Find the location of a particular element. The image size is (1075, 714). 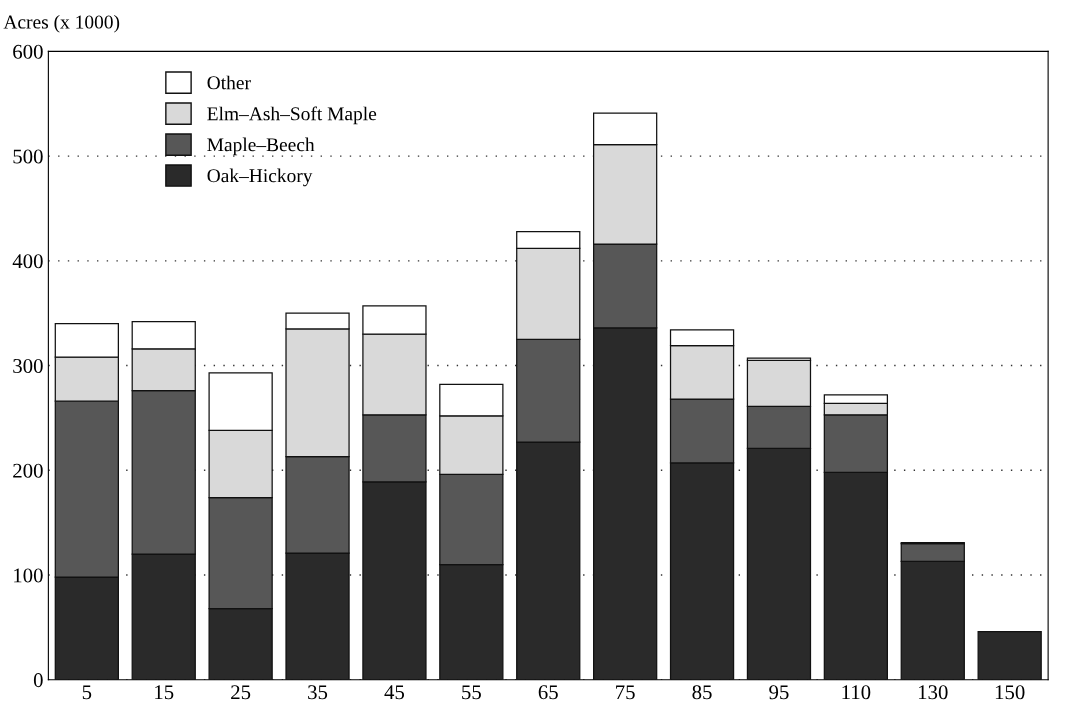

x-tick-label: 150 is located at coordinates (1010, 692).